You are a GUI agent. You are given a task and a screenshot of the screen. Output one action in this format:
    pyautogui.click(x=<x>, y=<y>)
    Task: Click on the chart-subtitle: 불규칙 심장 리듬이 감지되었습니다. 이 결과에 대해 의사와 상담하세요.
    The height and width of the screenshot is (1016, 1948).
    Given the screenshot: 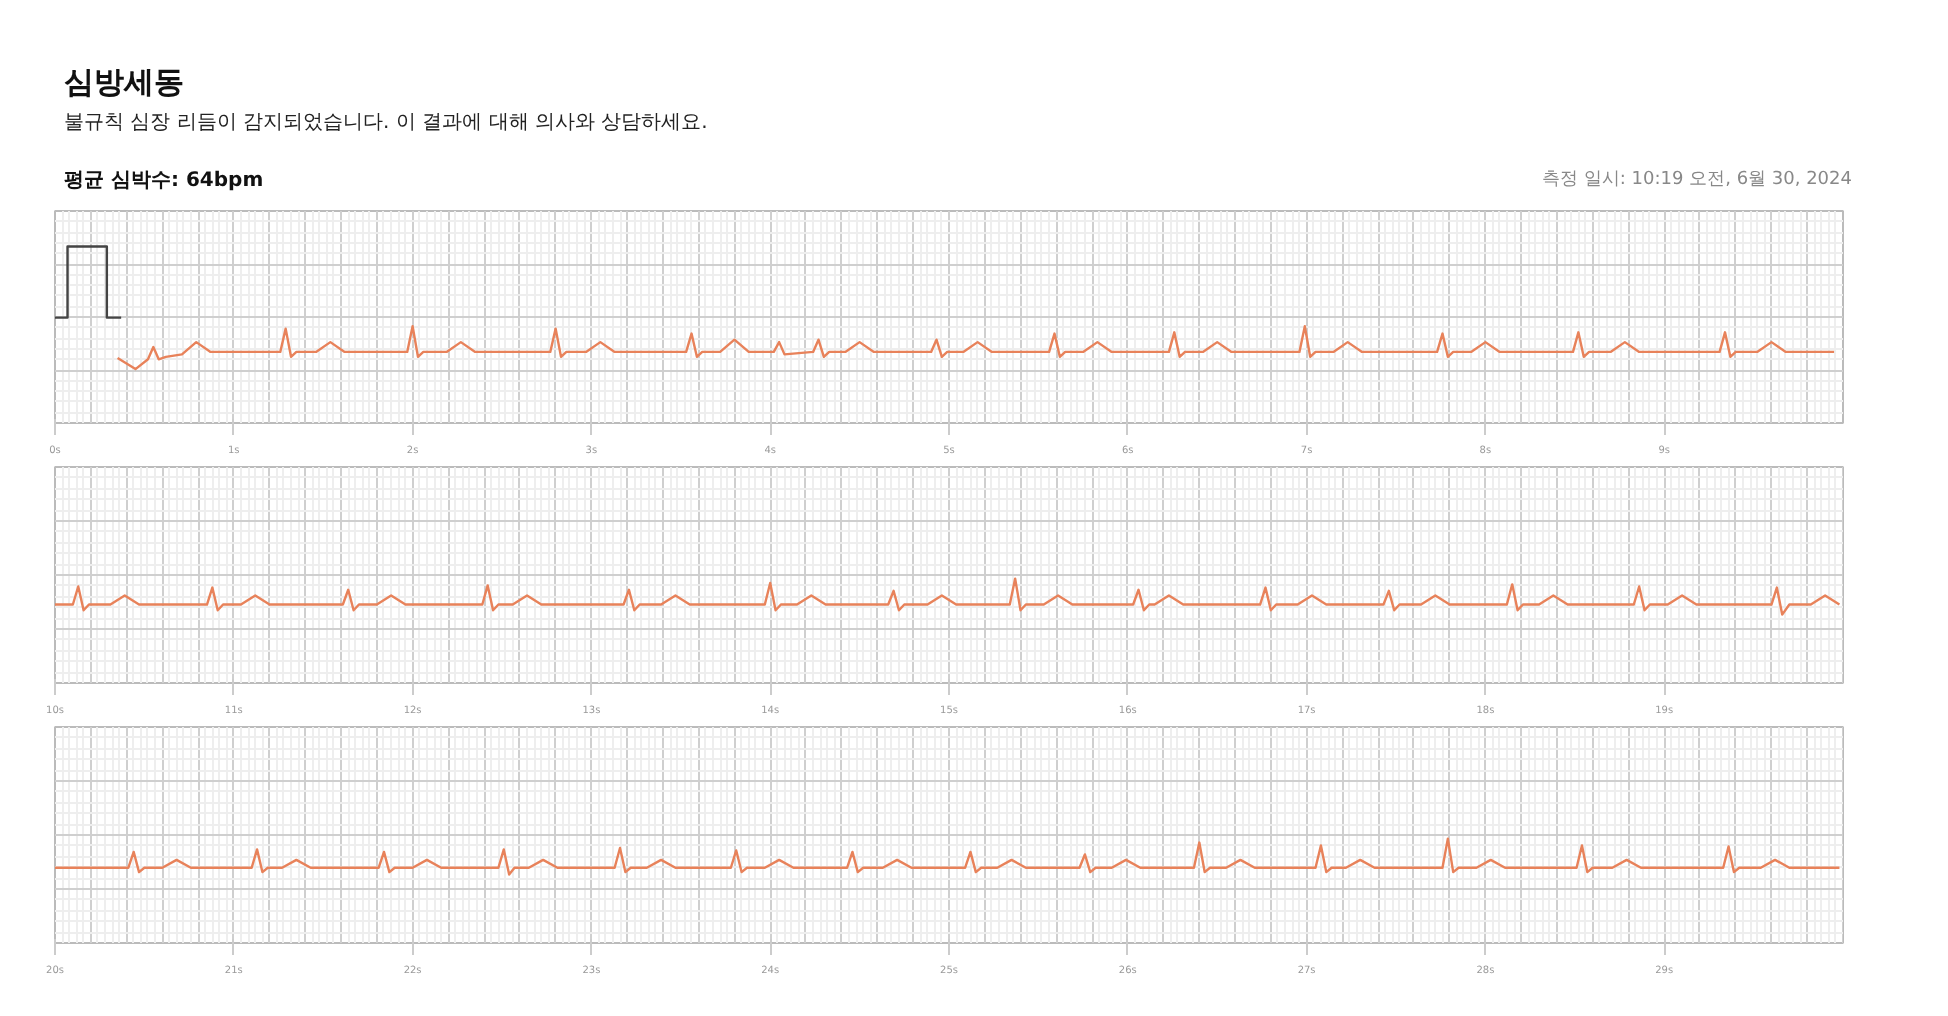 What is the action you would take?
    pyautogui.click(x=387, y=124)
    